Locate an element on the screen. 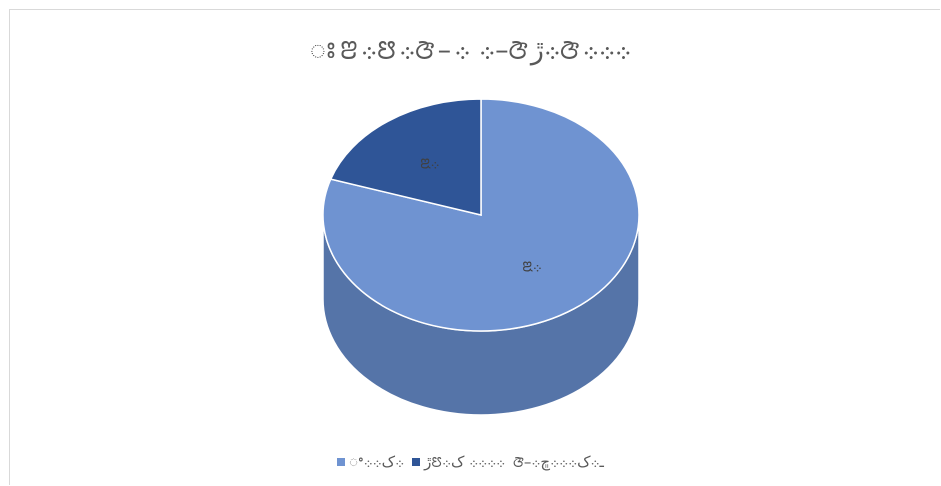  legend-label-1: ꢀ܀ک܀܀ is located at coordinates (377, 462).